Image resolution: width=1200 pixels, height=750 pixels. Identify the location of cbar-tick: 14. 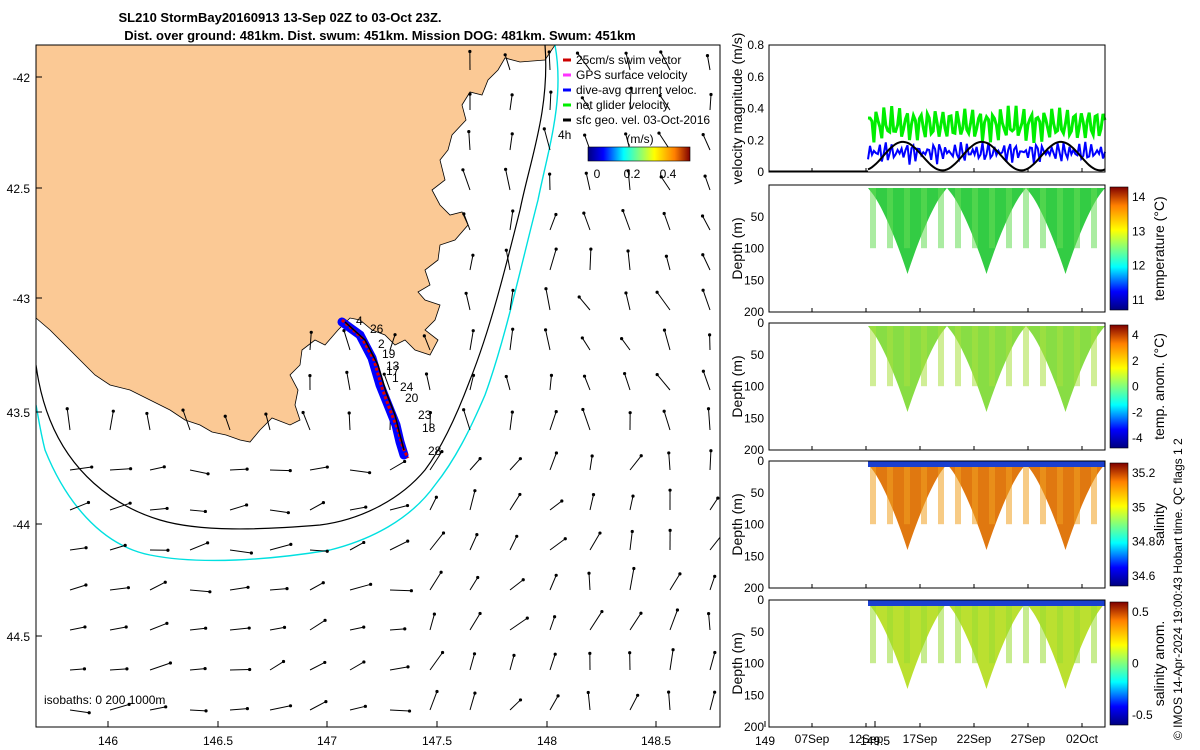
(1139, 197).